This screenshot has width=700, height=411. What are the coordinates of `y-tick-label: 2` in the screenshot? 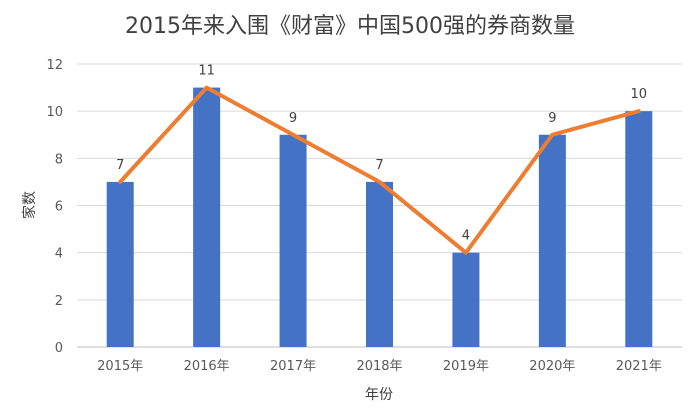 It's located at (59, 301).